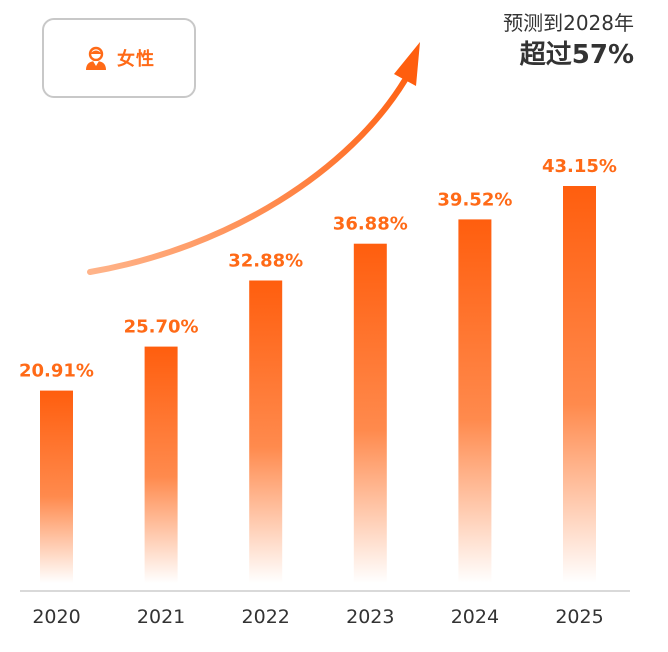 This screenshot has width=668, height=652. What do you see at coordinates (136, 59) in the screenshot?
I see `legend-label: 女性` at bounding box center [136, 59].